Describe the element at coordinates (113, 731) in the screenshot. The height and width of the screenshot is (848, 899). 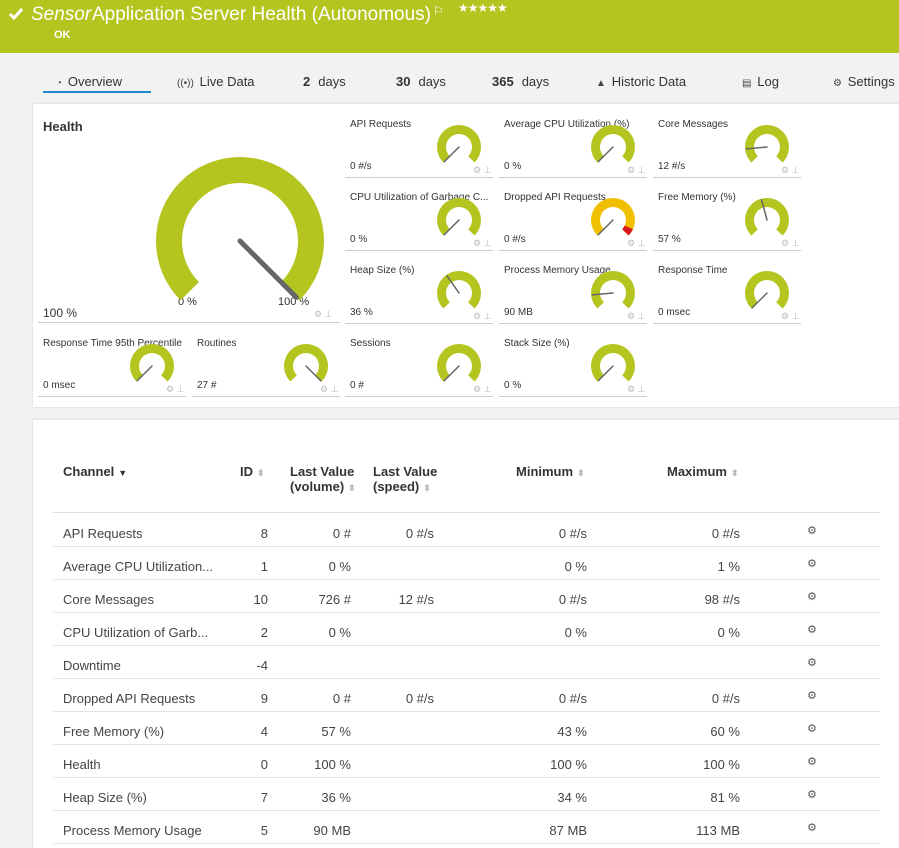
I see `channel-name: Free Memory (%)` at that location.